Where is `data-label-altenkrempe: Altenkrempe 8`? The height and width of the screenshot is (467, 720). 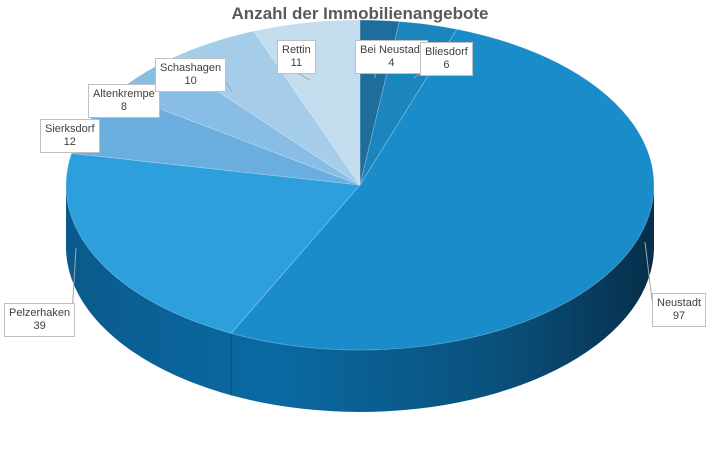 data-label-altenkrempe: Altenkrempe 8 is located at coordinates (124, 101).